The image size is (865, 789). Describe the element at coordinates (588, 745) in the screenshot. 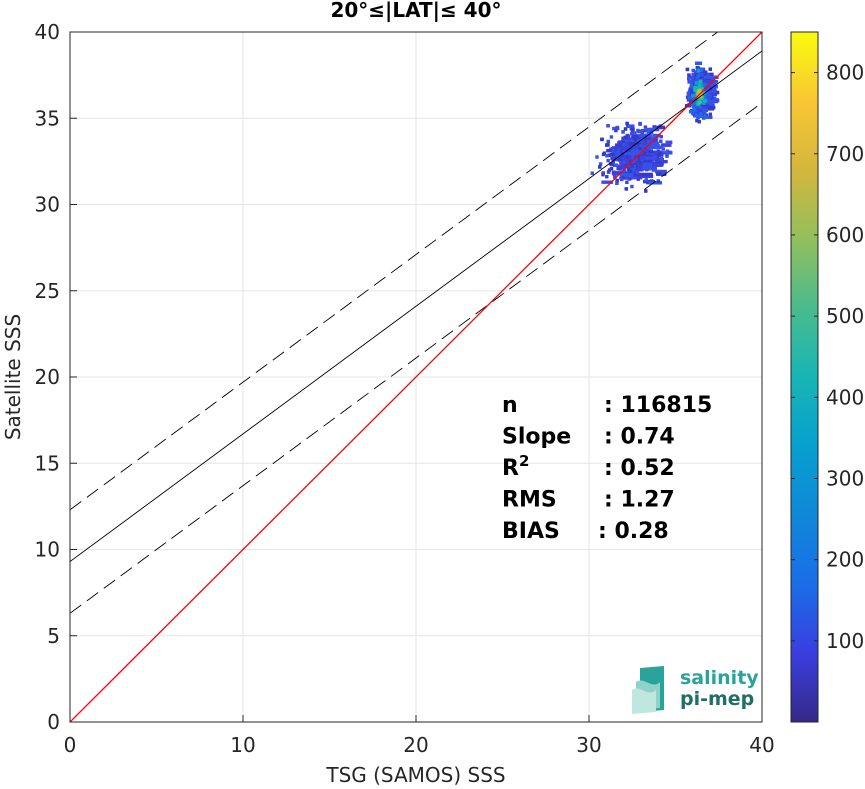

I see `x-tick-label: 30` at that location.